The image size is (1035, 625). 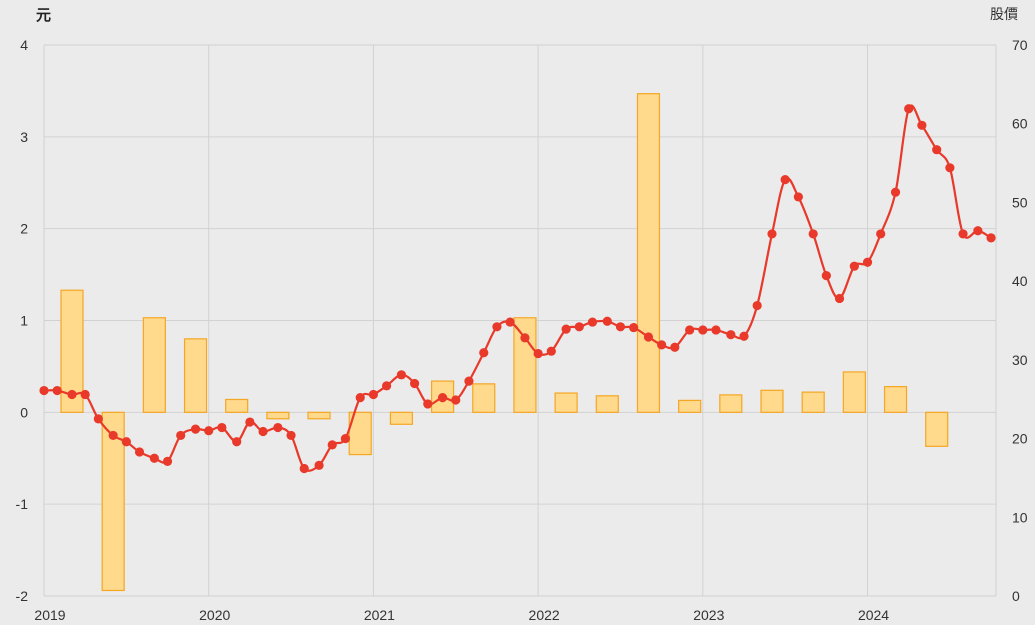 I want to click on right-tick-label: 70, so click(x=1020, y=45).